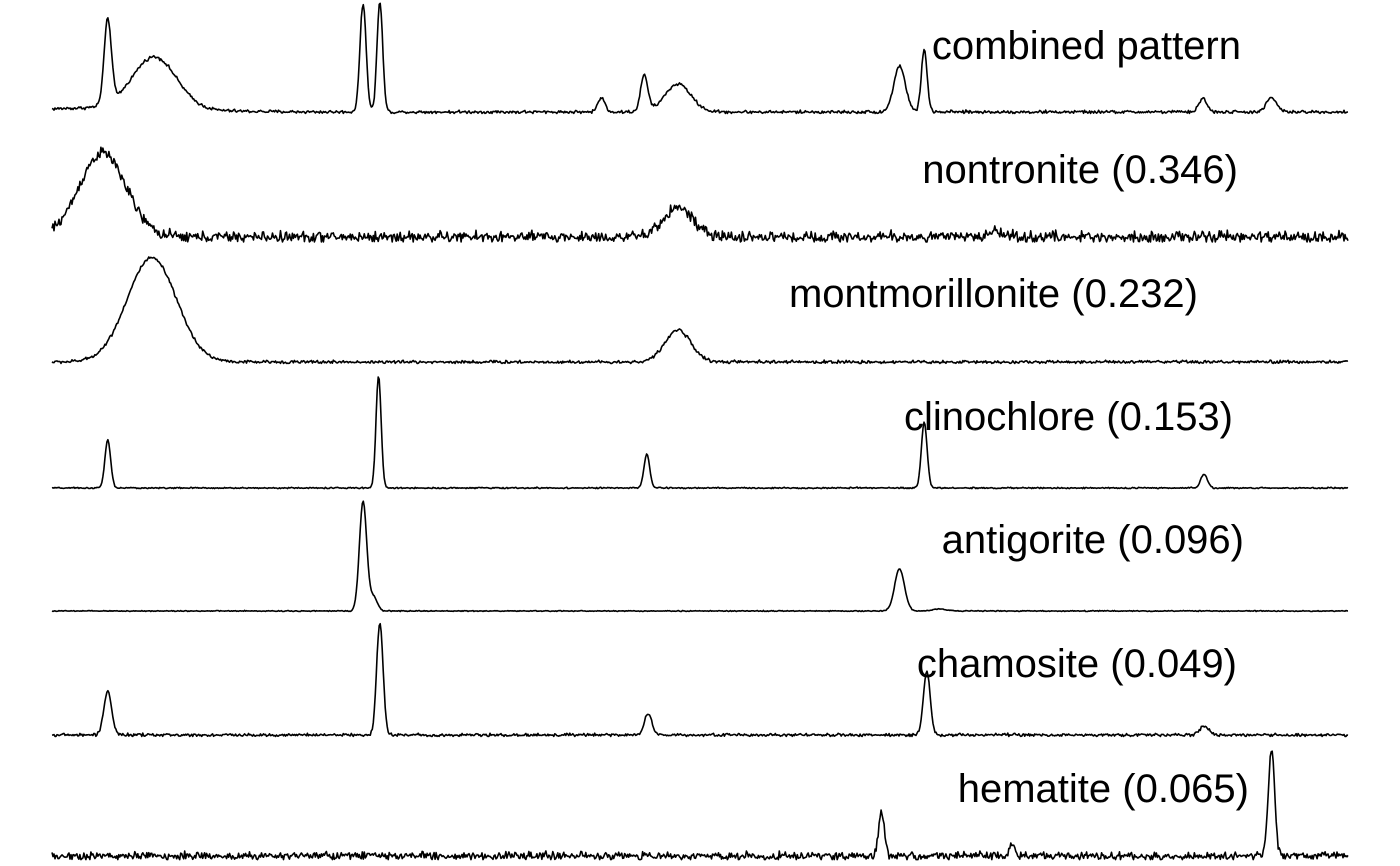 This screenshot has width=1400, height=866. What do you see at coordinates (1077, 664) in the screenshot?
I see `series-label-6: chamosite (0.049)` at bounding box center [1077, 664].